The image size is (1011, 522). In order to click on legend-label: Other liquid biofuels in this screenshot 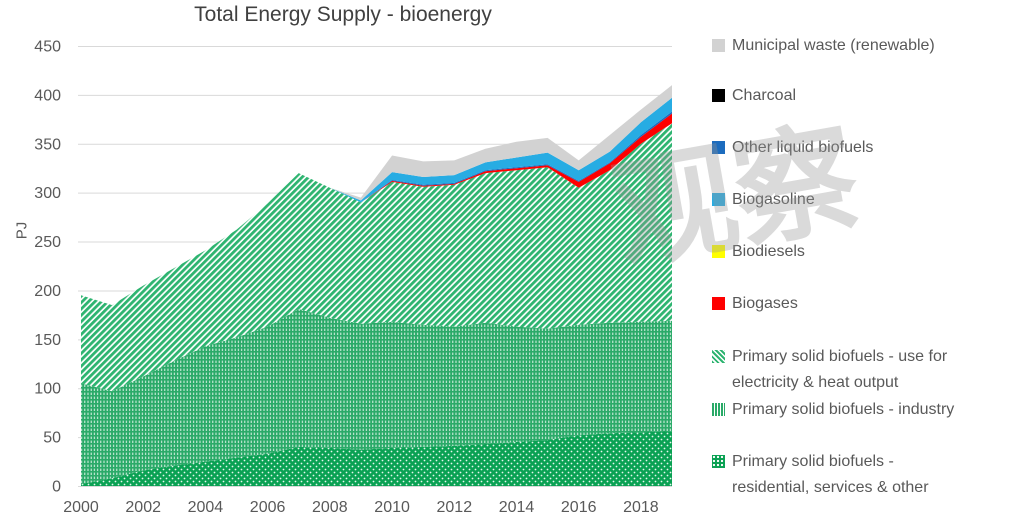, I will do `click(803, 147)`.